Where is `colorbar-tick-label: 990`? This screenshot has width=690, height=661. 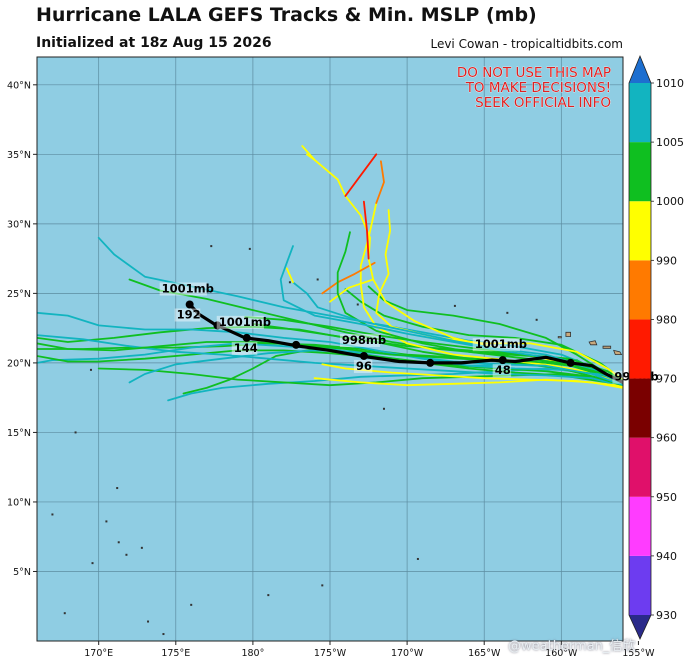 colorbar-tick-label: 990 is located at coordinates (666, 260).